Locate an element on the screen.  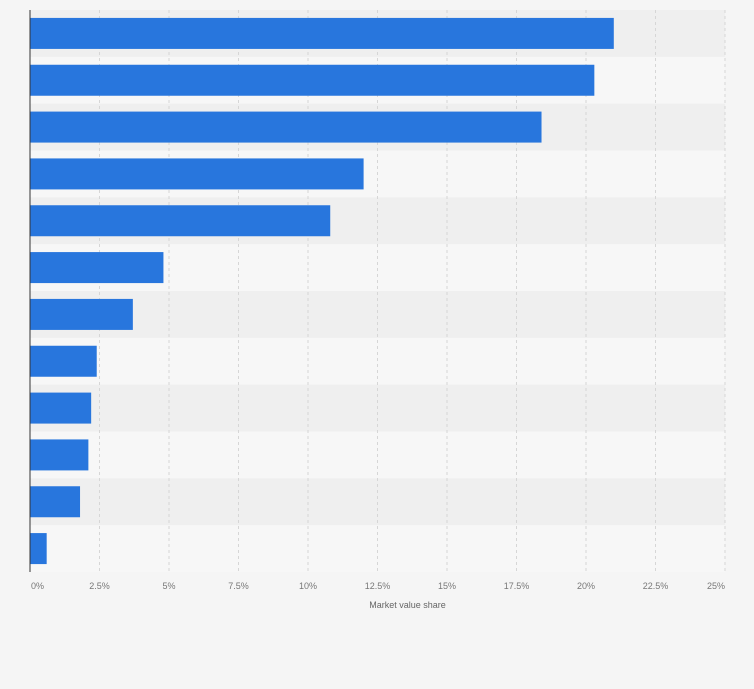
x-tick-label: 25% is located at coordinates (716, 586).